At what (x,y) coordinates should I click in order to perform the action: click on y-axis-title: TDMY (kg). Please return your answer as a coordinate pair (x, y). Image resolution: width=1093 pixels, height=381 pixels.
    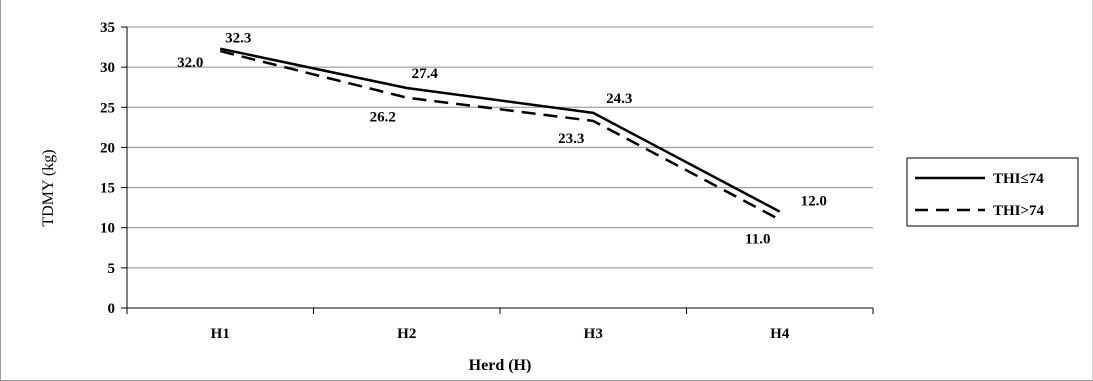
    Looking at the image, I should click on (48, 187).